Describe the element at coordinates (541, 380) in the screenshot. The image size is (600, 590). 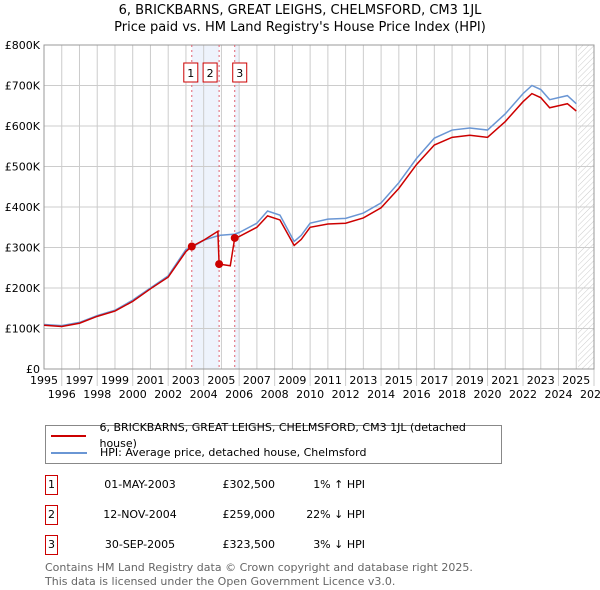
I see `x-tick-label: 2023` at that location.